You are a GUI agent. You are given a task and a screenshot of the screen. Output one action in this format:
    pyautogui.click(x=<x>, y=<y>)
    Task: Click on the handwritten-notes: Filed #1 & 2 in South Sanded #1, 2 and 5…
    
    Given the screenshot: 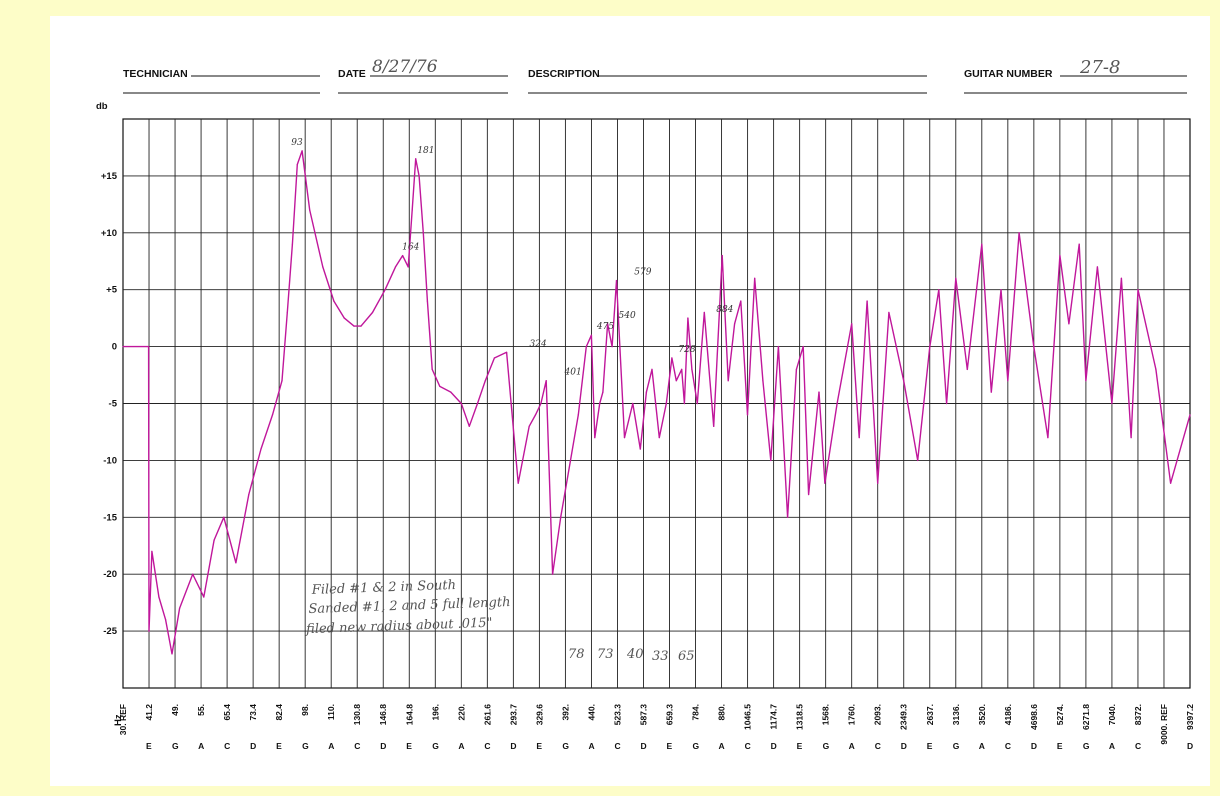 What is the action you would take?
    pyautogui.click(x=408, y=607)
    